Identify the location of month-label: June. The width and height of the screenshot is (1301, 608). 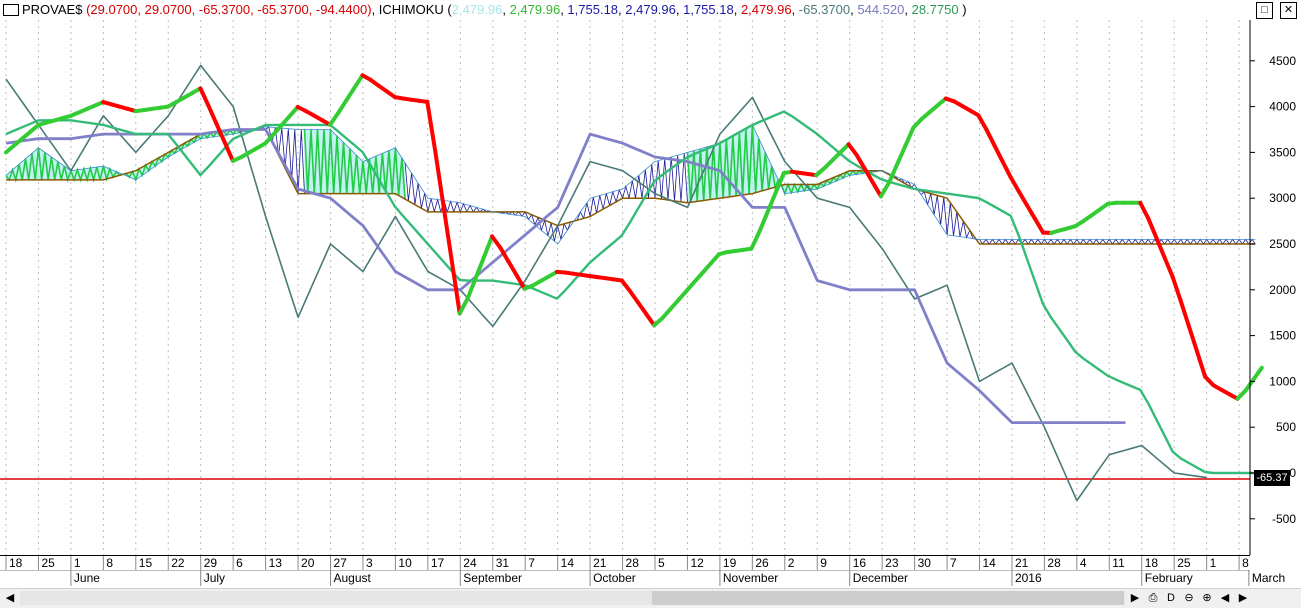
(87, 578).